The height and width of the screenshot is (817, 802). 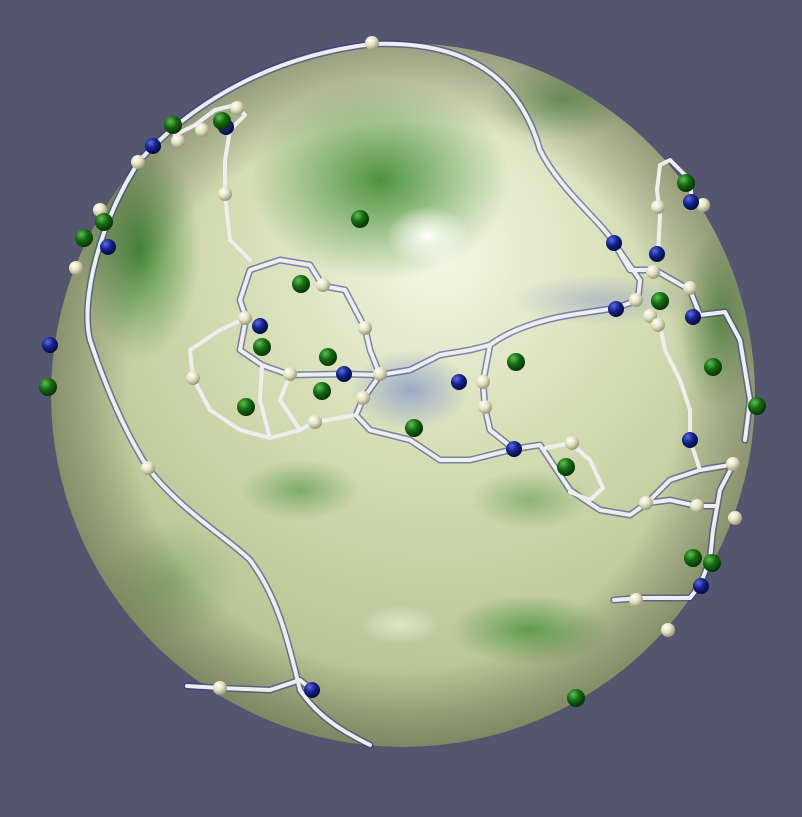 What do you see at coordinates (622, 480) in the screenshot?
I see `ridge-line-south-east` at bounding box center [622, 480].